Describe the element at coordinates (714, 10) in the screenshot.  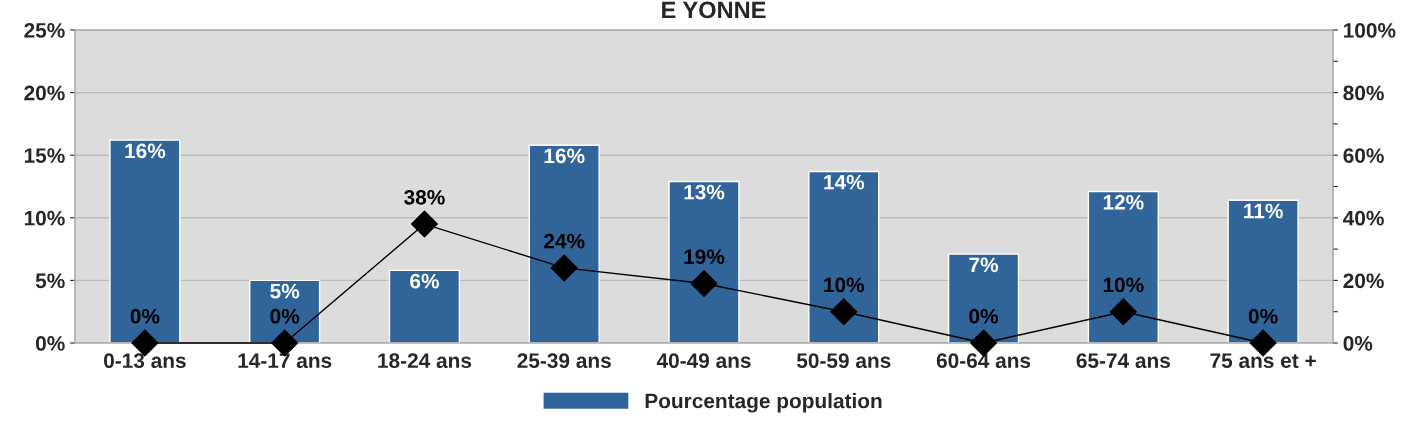
I see `chart-title: E YONNE` at that location.